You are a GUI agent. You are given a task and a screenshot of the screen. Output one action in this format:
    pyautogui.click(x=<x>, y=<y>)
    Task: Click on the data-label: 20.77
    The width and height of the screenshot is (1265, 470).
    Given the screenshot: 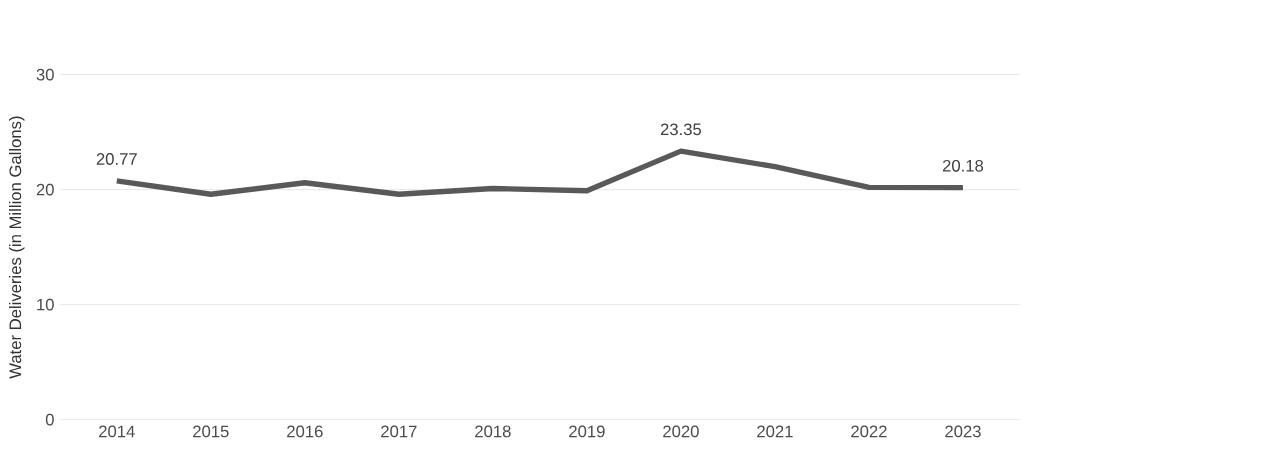 What is the action you would take?
    pyautogui.click(x=116, y=159)
    